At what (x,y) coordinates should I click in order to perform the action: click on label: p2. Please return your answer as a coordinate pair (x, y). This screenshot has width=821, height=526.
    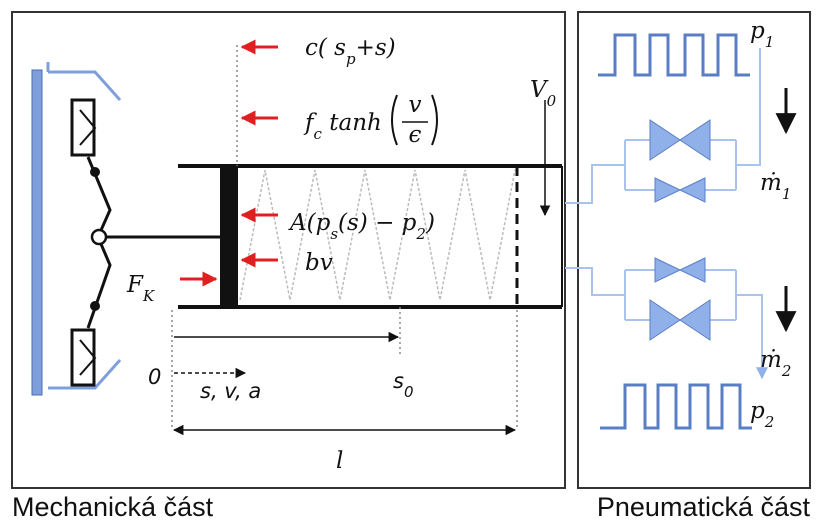
    Looking at the image, I should click on (762, 414).